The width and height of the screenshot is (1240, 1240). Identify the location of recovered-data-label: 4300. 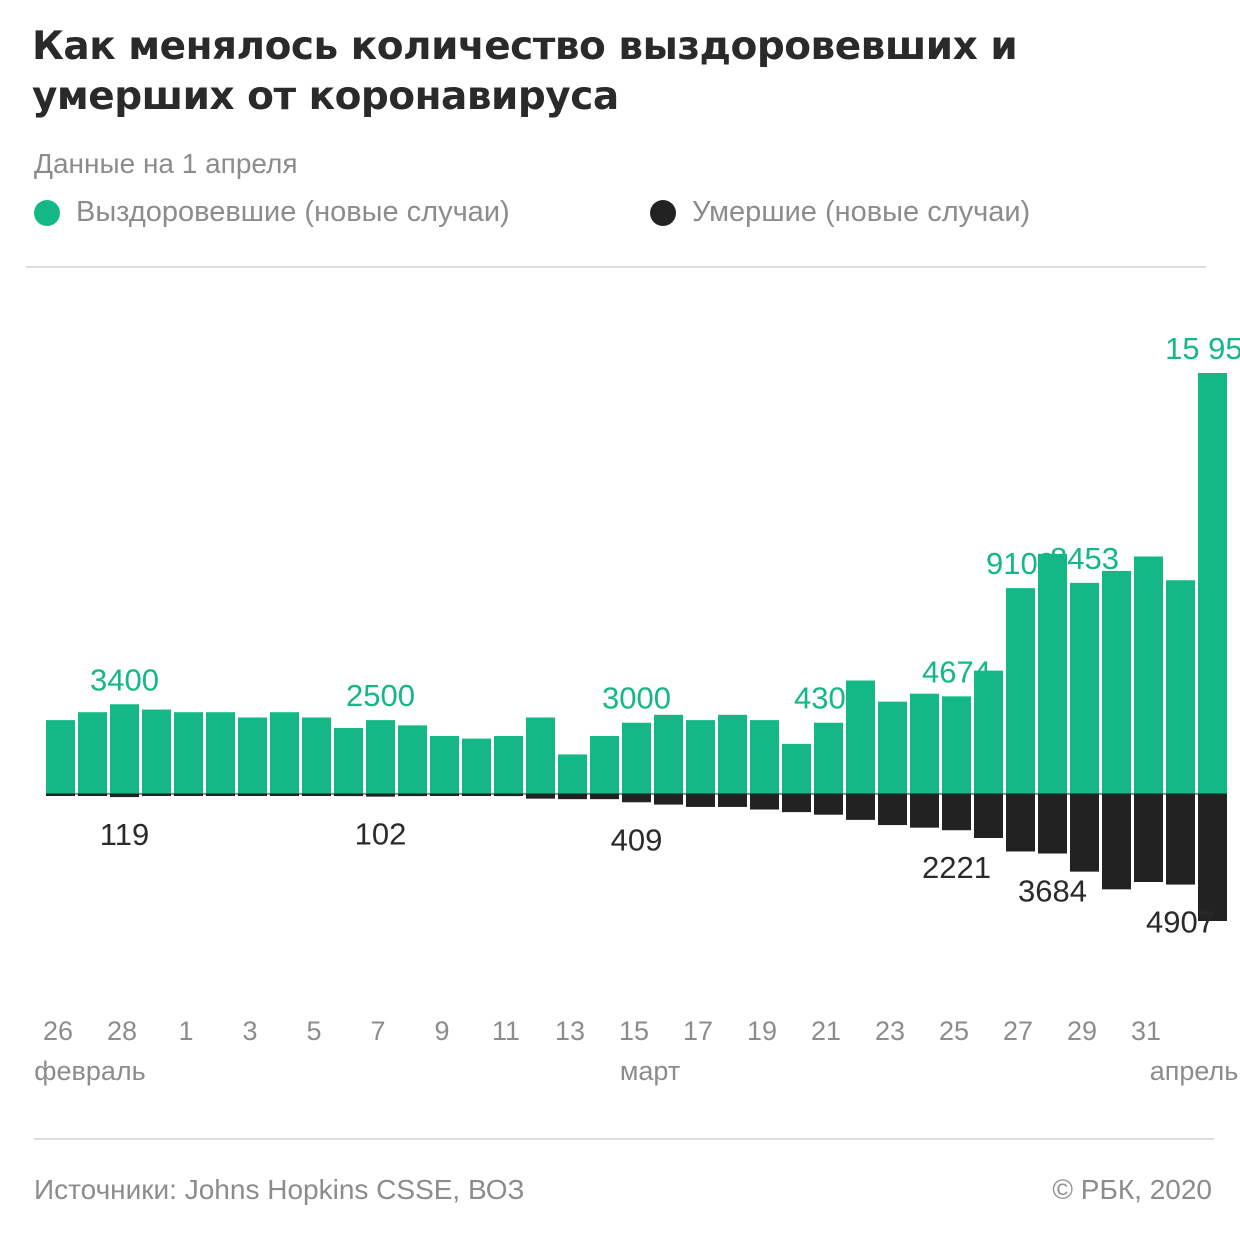
(828, 698).